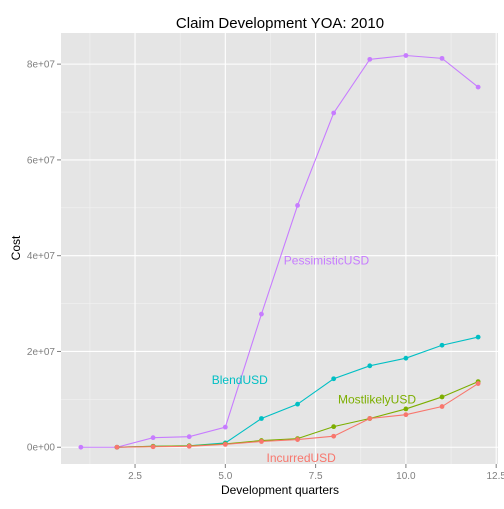 The width and height of the screenshot is (504, 509). Describe the element at coordinates (16, 247) in the screenshot. I see `y-axis-title: Cost` at that location.